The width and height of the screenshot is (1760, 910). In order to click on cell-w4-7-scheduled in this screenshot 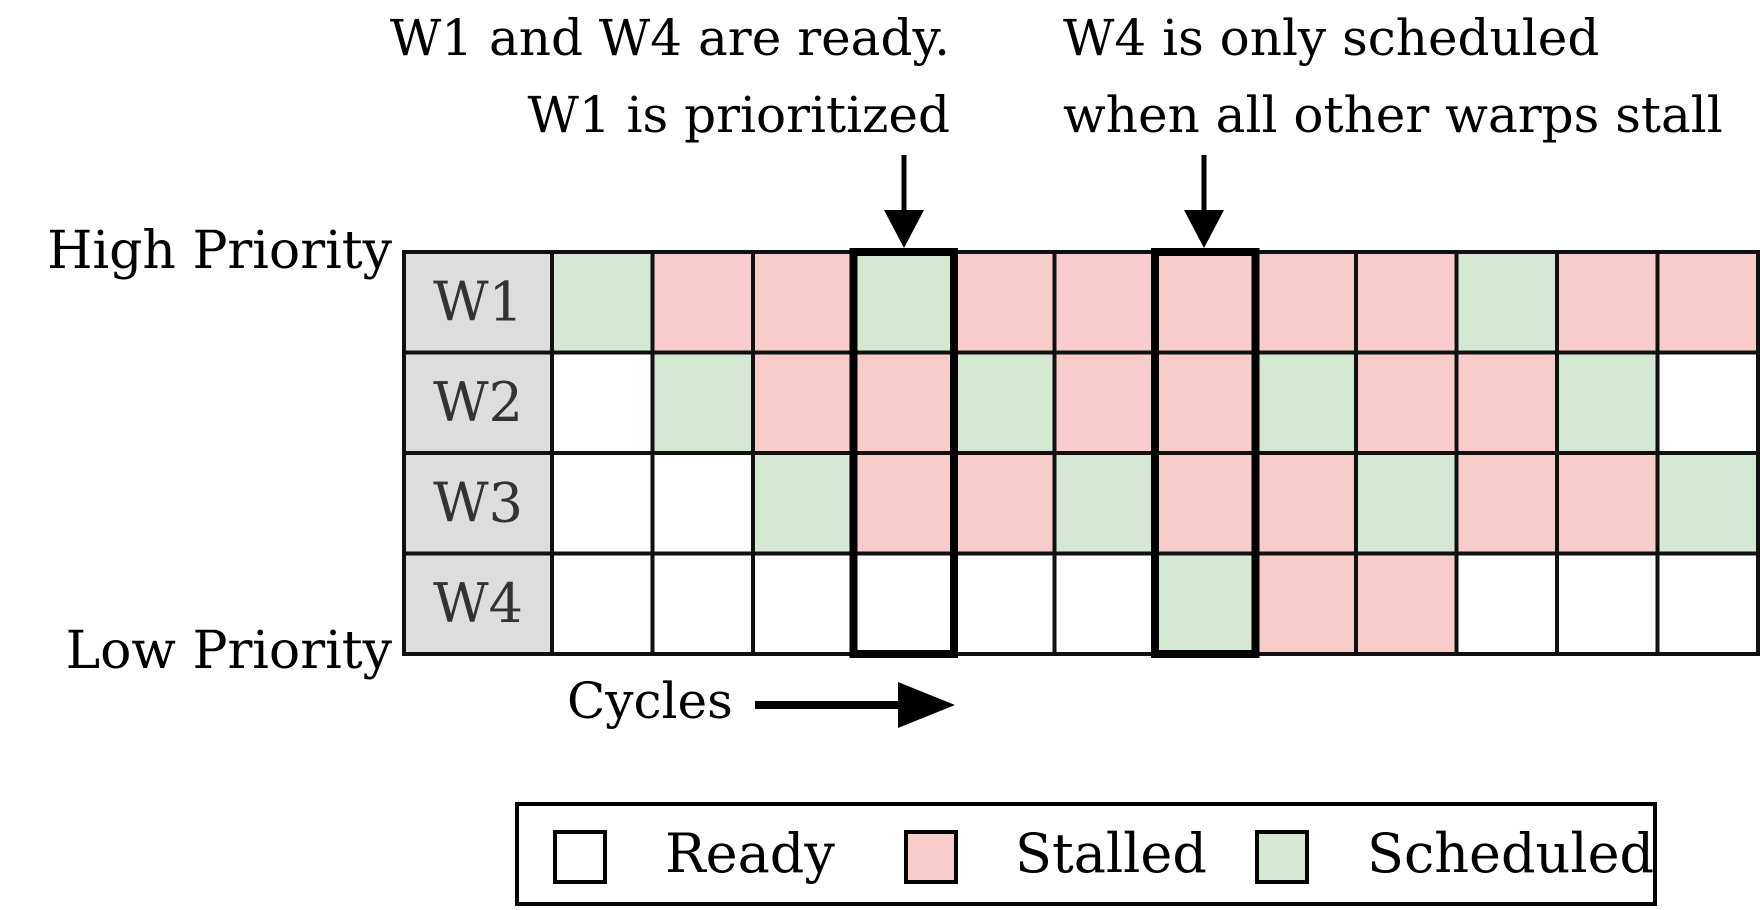, I will do `click(1205, 603)`.